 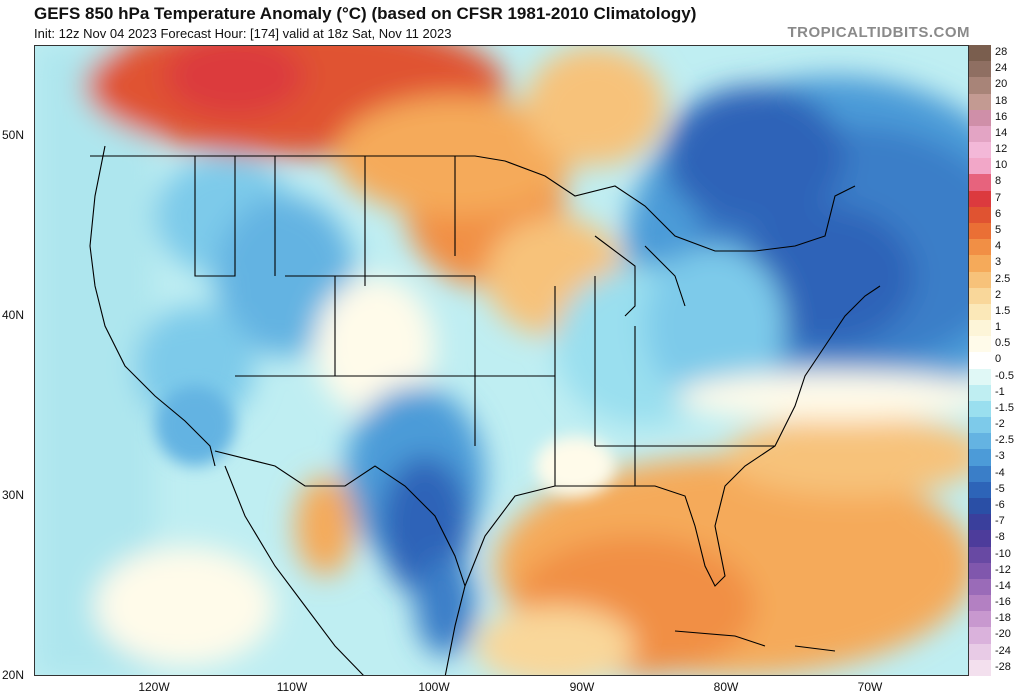 What do you see at coordinates (1003, 650) in the screenshot?
I see `colorbar-label: -24` at bounding box center [1003, 650].